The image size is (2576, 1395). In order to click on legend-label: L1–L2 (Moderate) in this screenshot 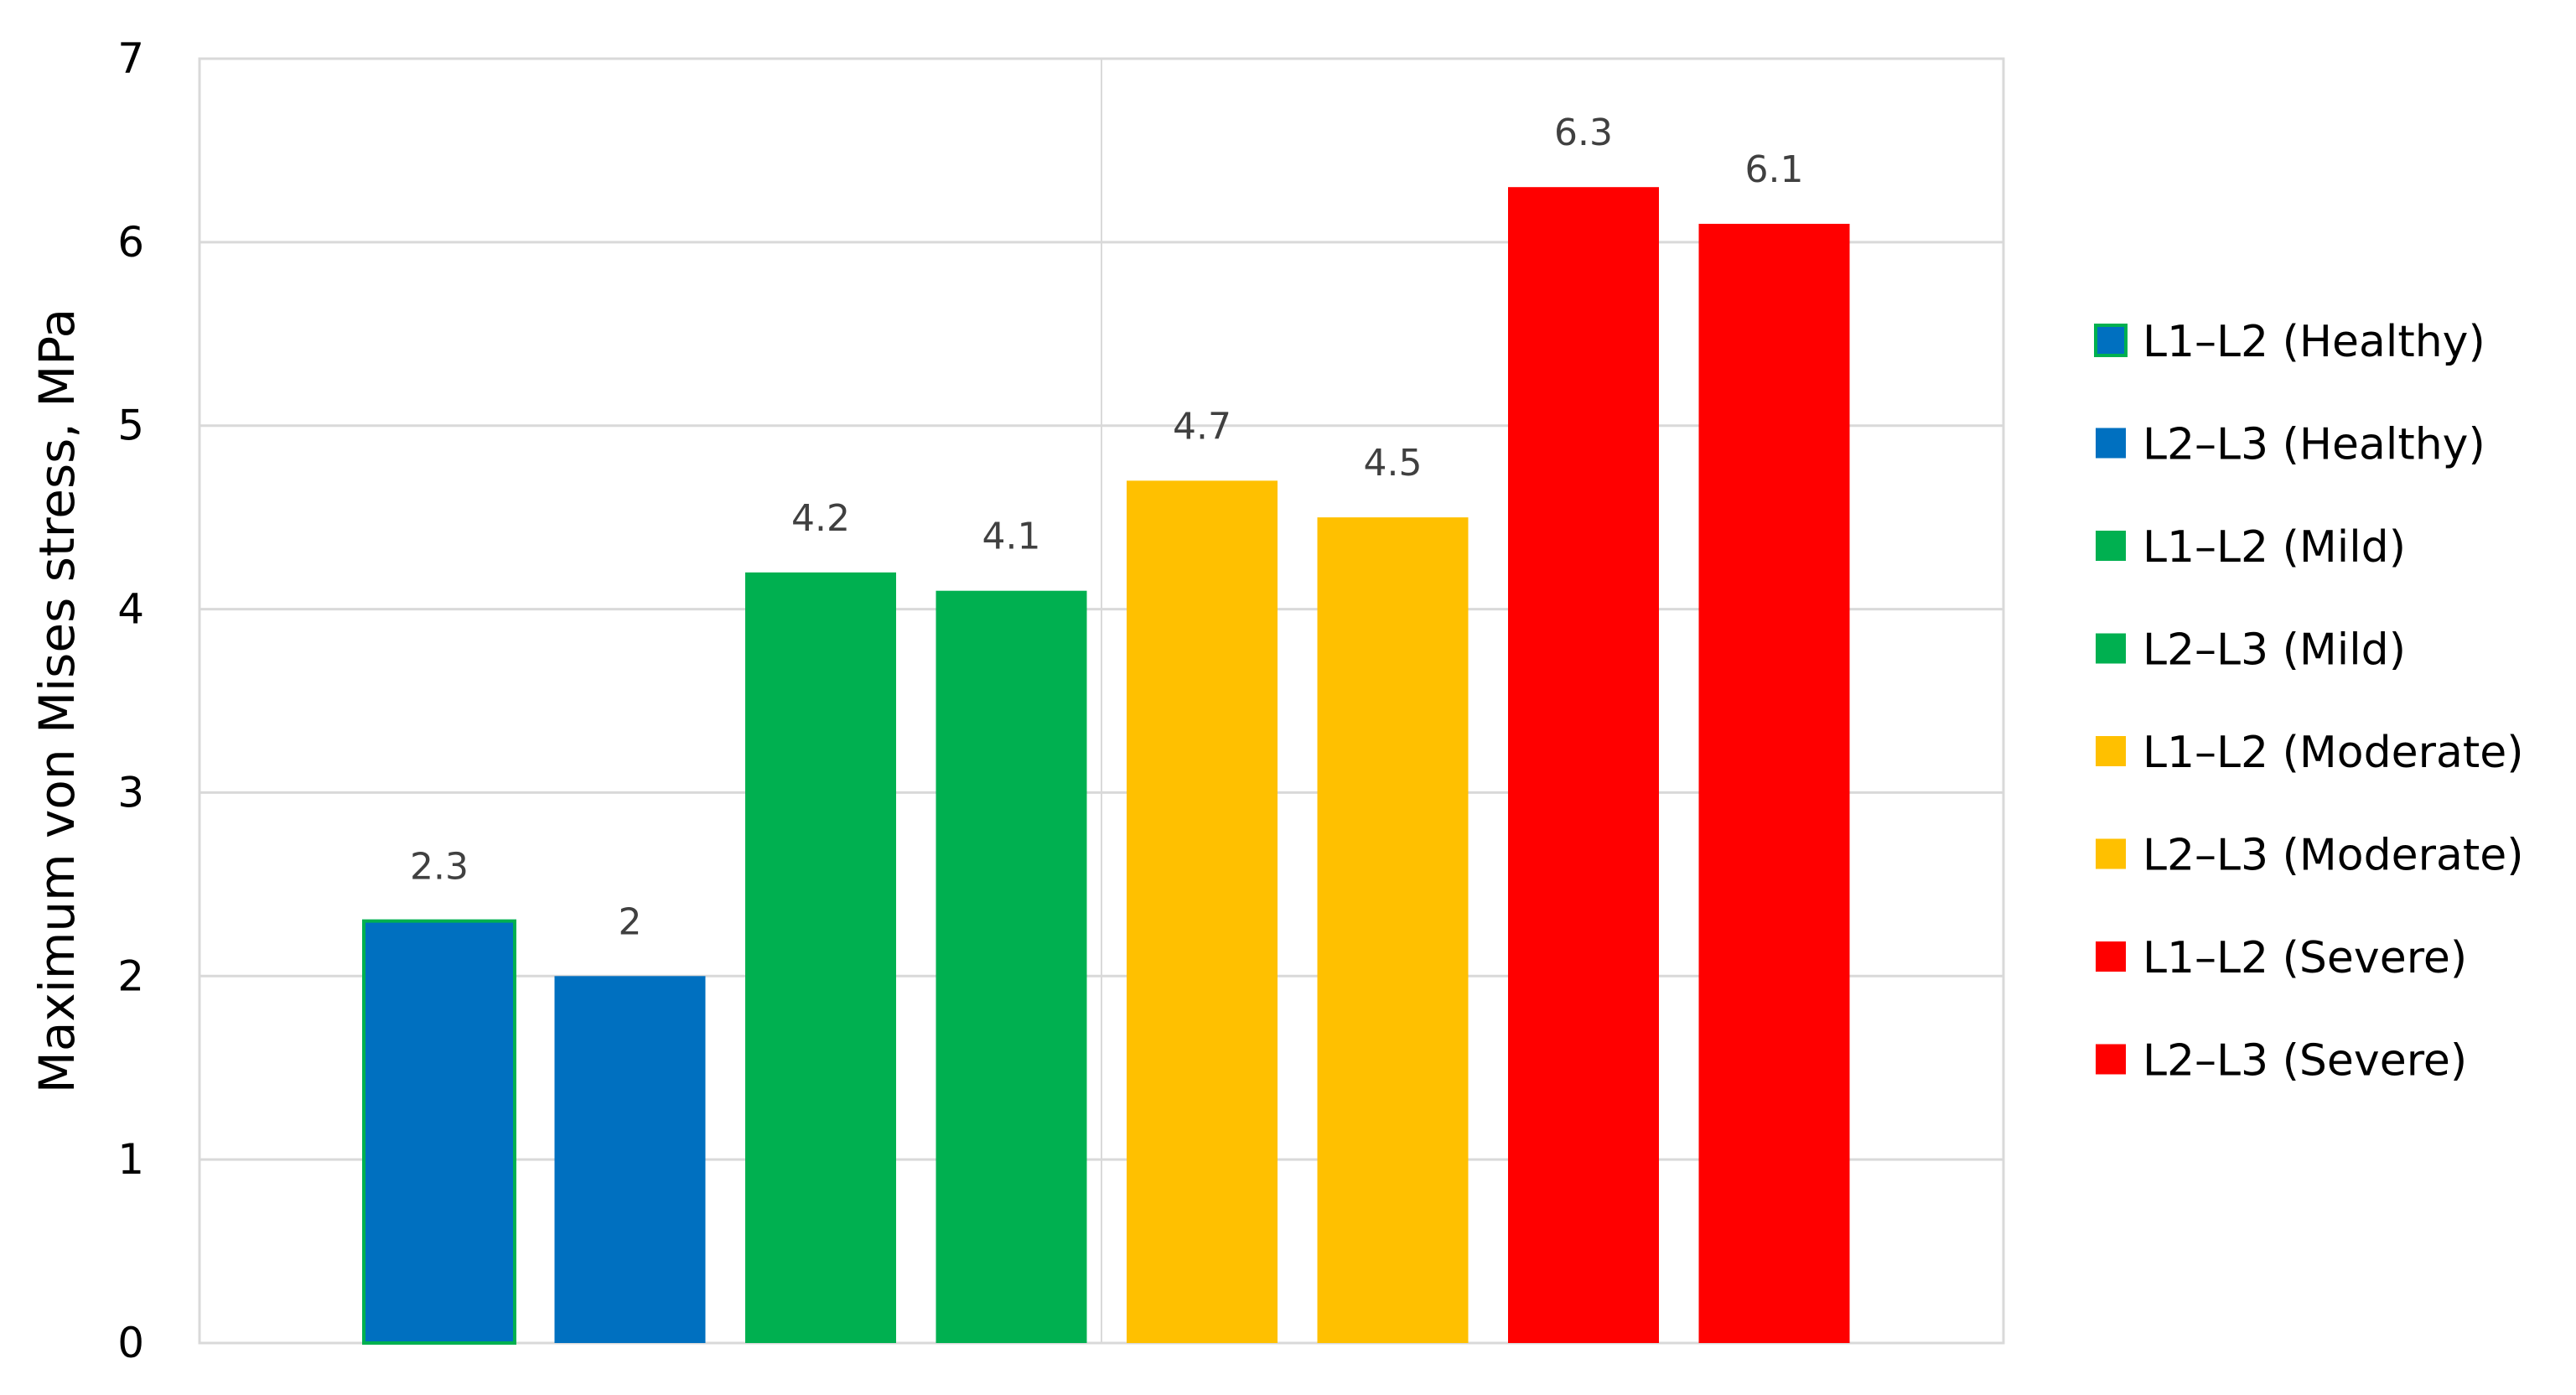, I will do `click(2333, 753)`.